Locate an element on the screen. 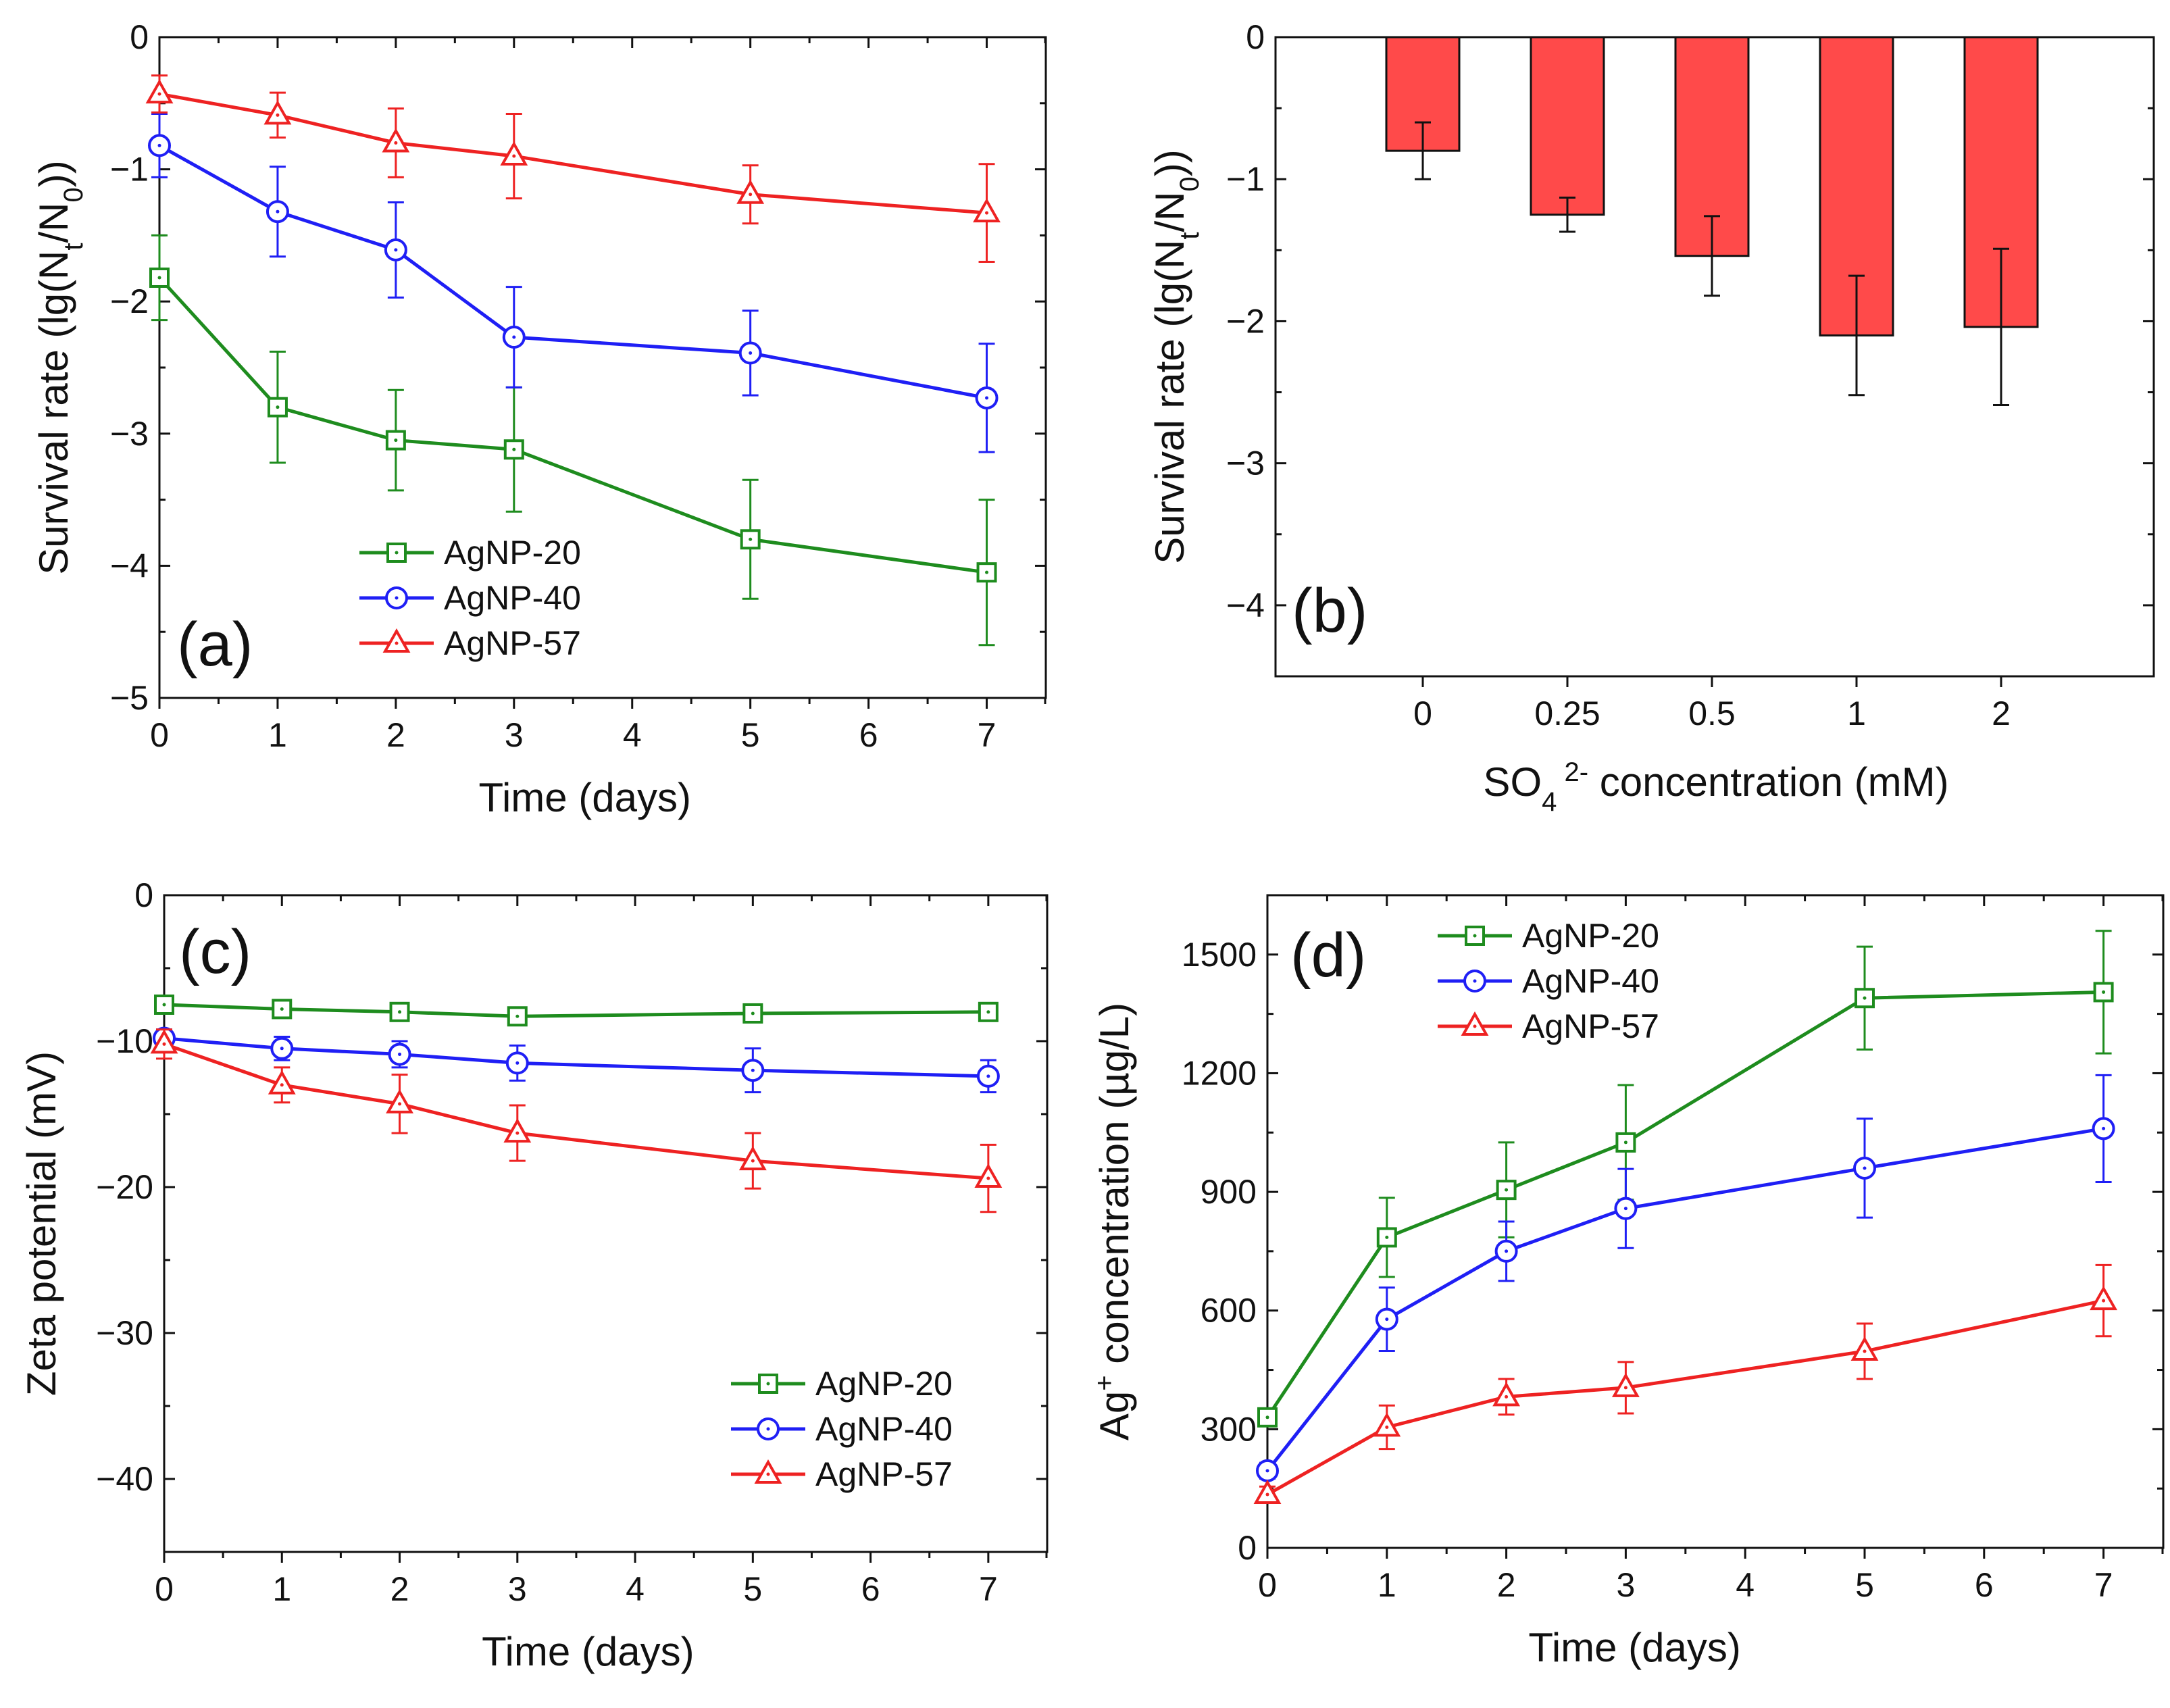 This screenshot has height=1708, width=2170. bar is located at coordinates (1567, 126).